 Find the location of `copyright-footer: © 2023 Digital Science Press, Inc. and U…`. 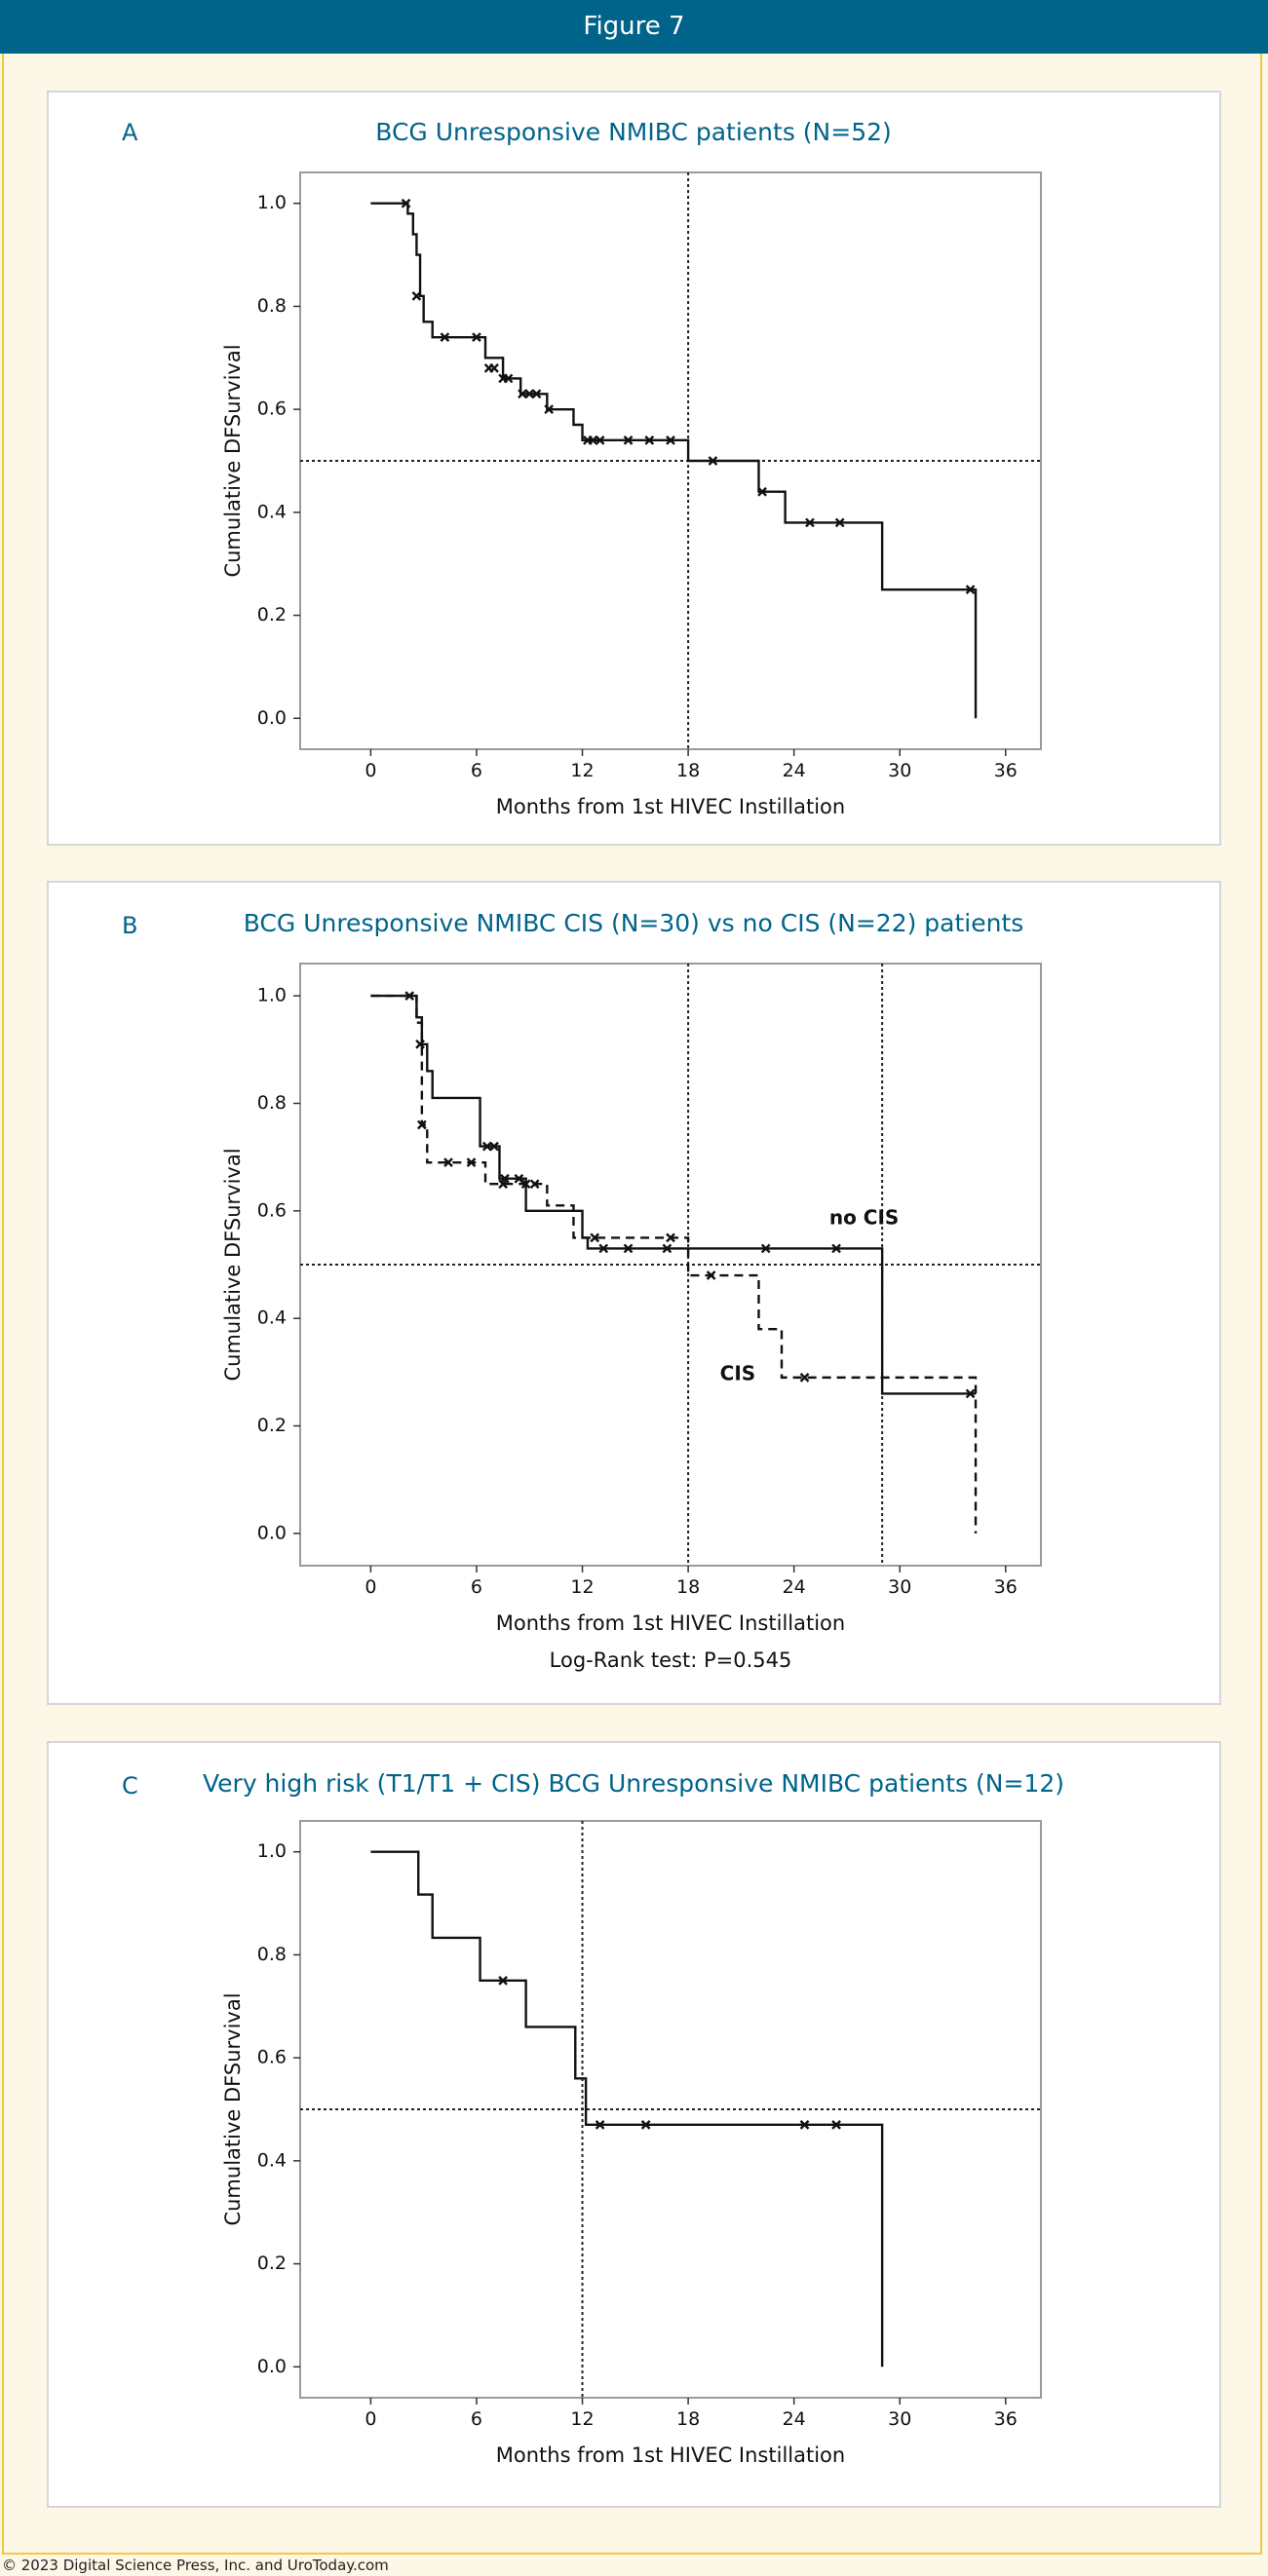

copyright-footer: © 2023 Digital Science Press, Inc. and U… is located at coordinates (195, 2565).